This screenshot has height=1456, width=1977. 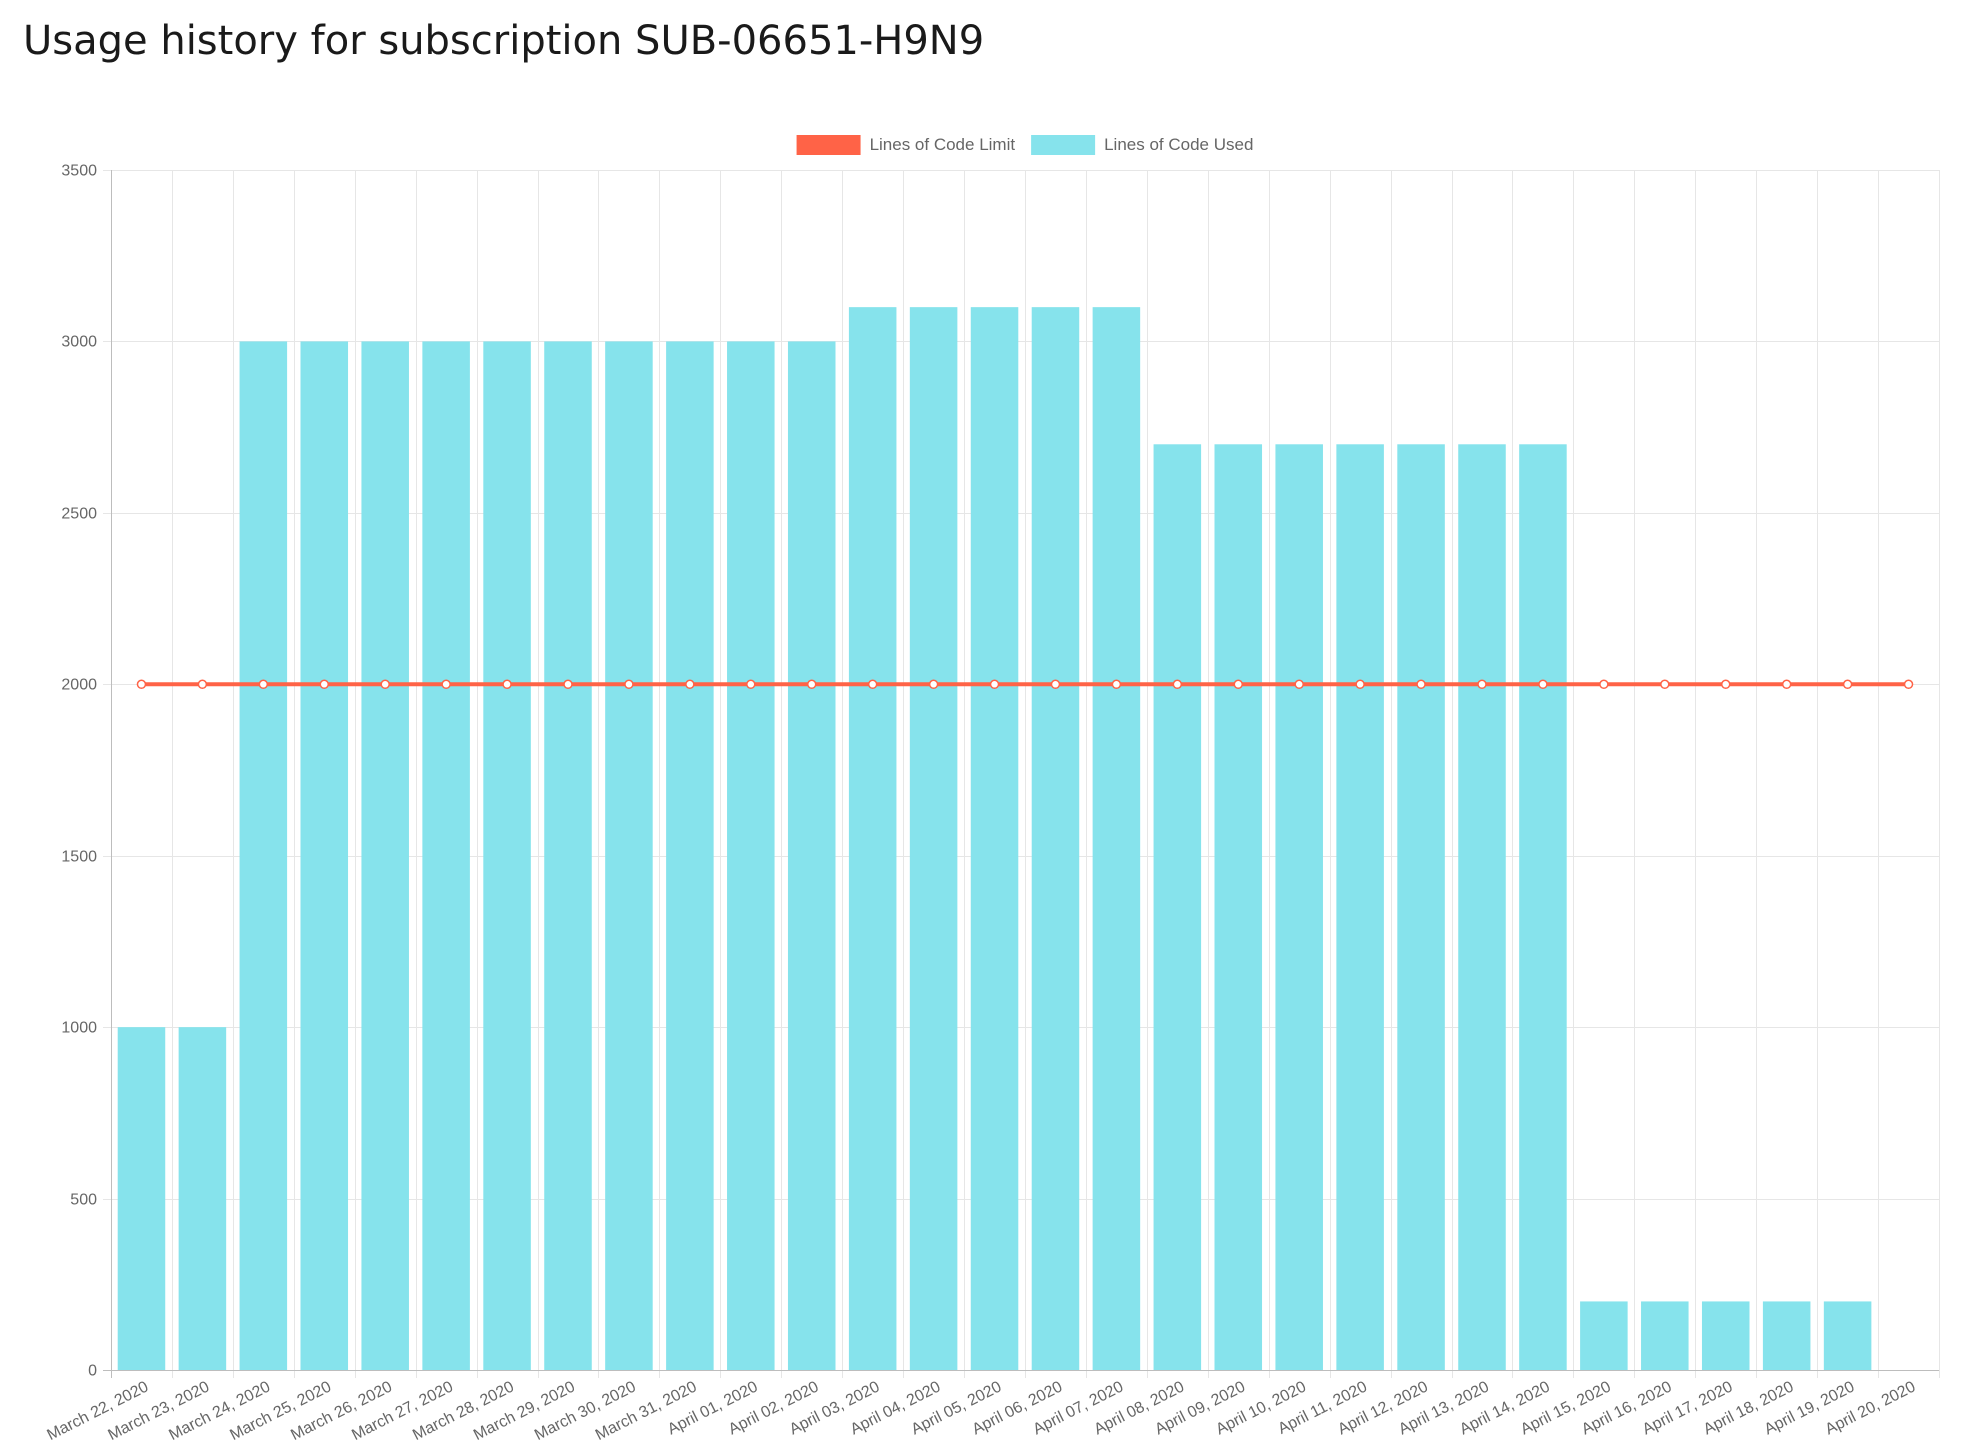 What do you see at coordinates (280, 1411) in the screenshot?
I see `x-tick-label: March 25, 2020` at bounding box center [280, 1411].